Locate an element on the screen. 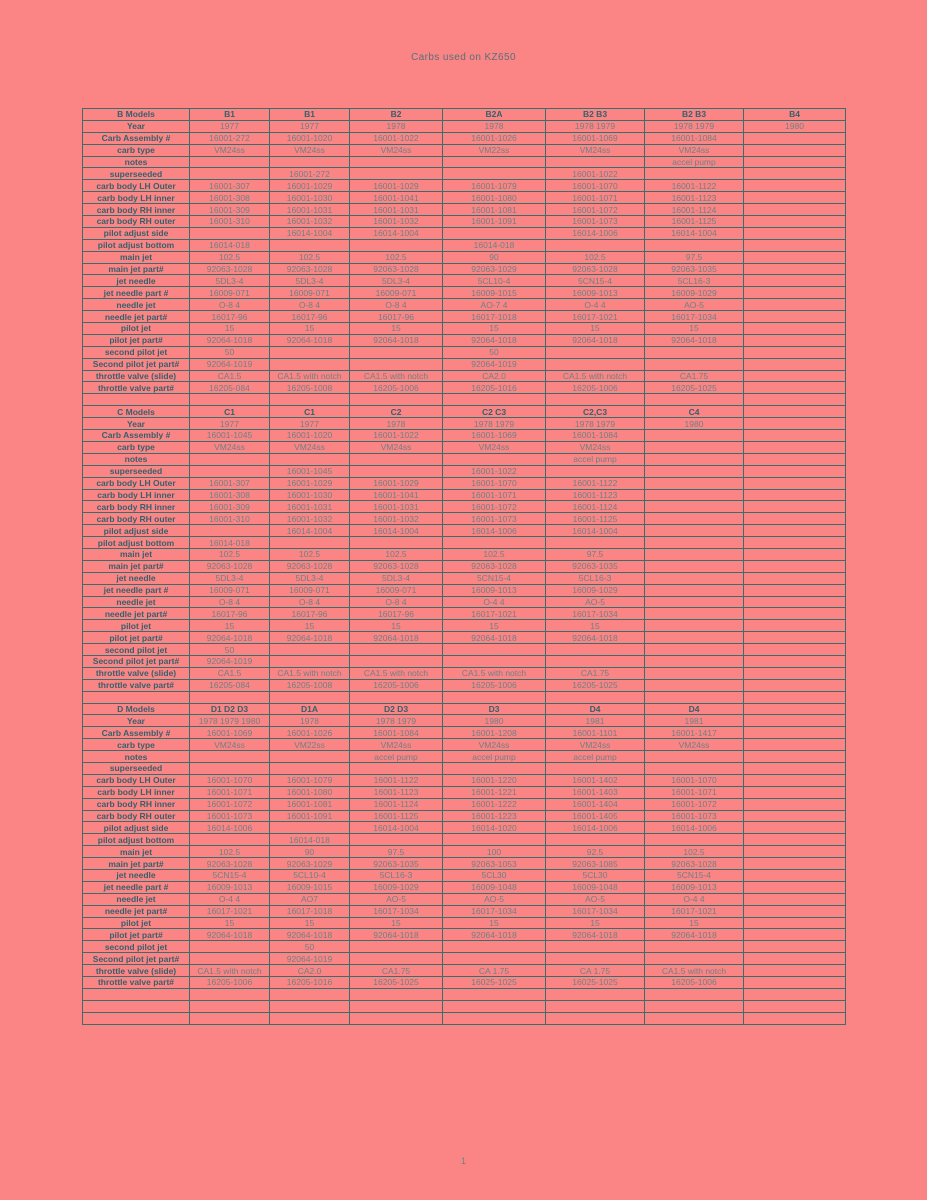 This screenshot has width=927, height=1200. value-cell: 16001-1124 is located at coordinates (396, 804).